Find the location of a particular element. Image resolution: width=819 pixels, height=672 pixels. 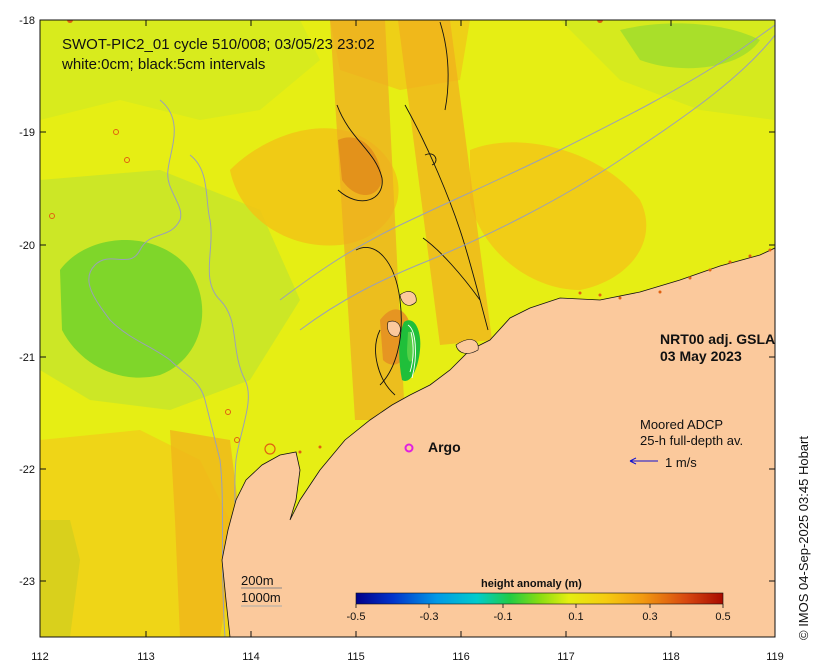

colorbar-tick: -0.1 is located at coordinates (503, 617).